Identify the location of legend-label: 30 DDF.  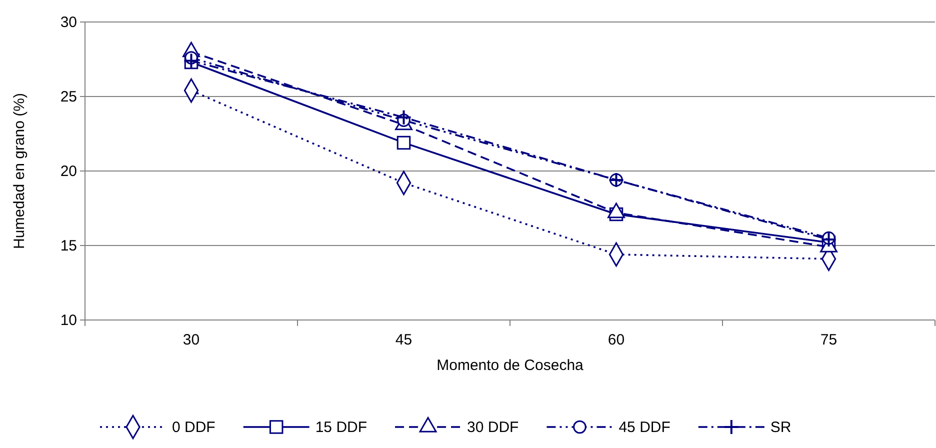
(493, 427).